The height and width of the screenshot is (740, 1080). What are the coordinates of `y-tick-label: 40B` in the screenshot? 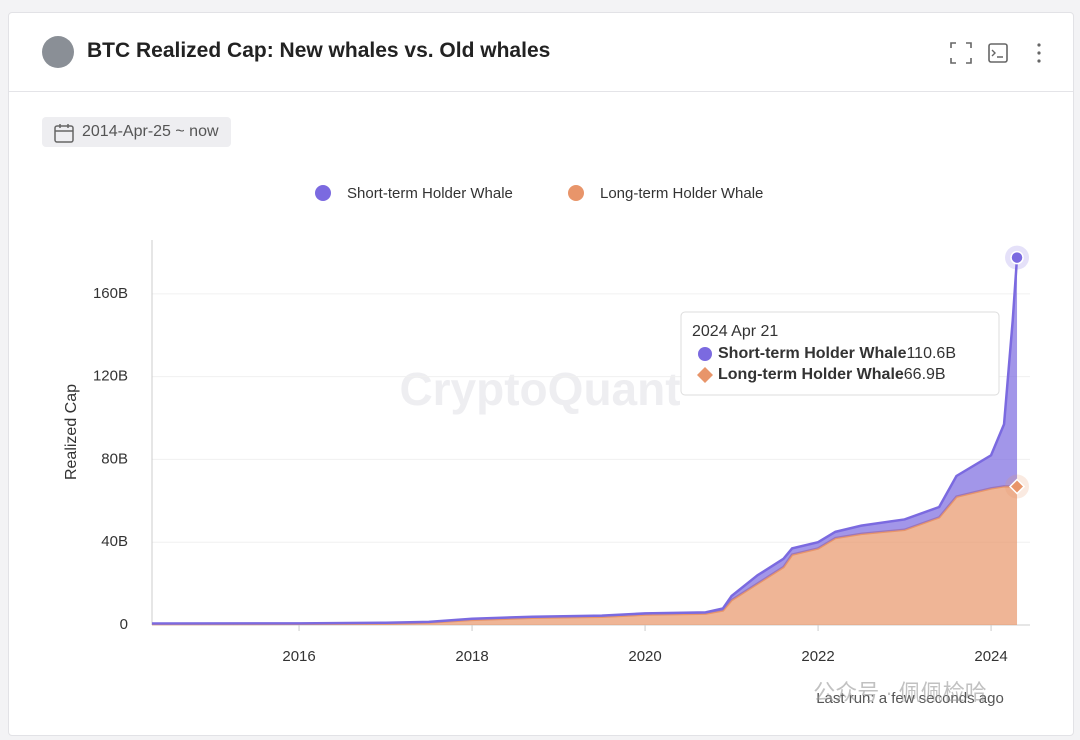 It's located at (114, 541).